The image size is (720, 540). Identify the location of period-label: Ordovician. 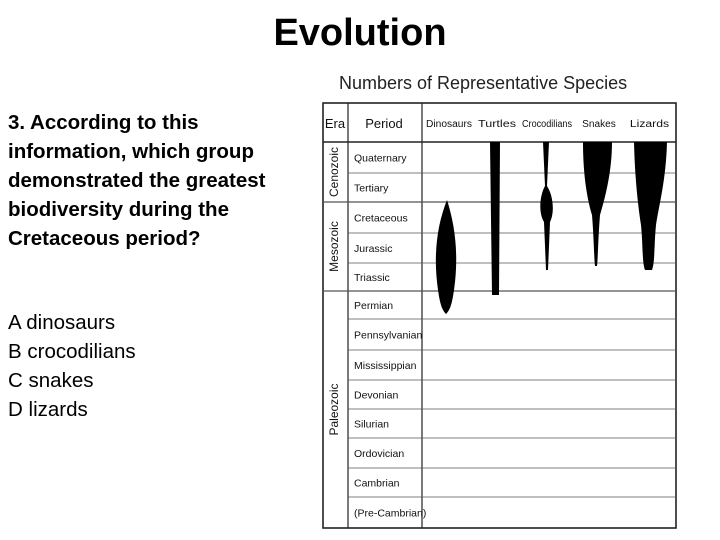
(379, 454).